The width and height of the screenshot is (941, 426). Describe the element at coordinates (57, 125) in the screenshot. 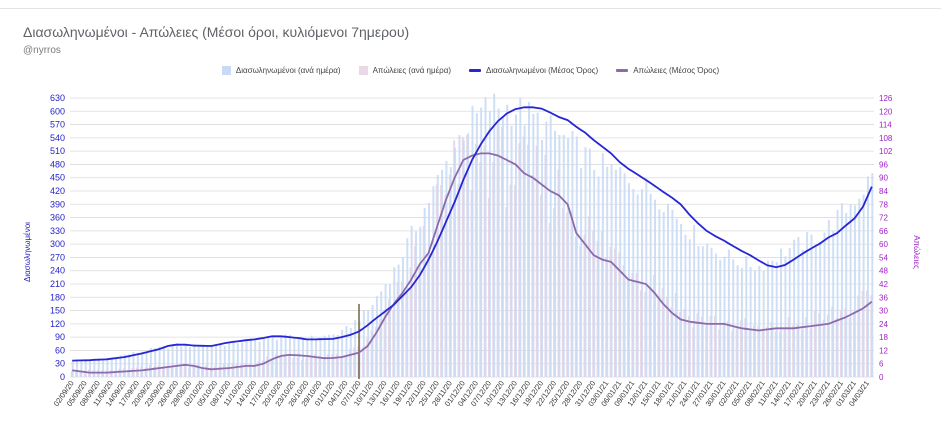

I see `y-tick-label: 570` at that location.